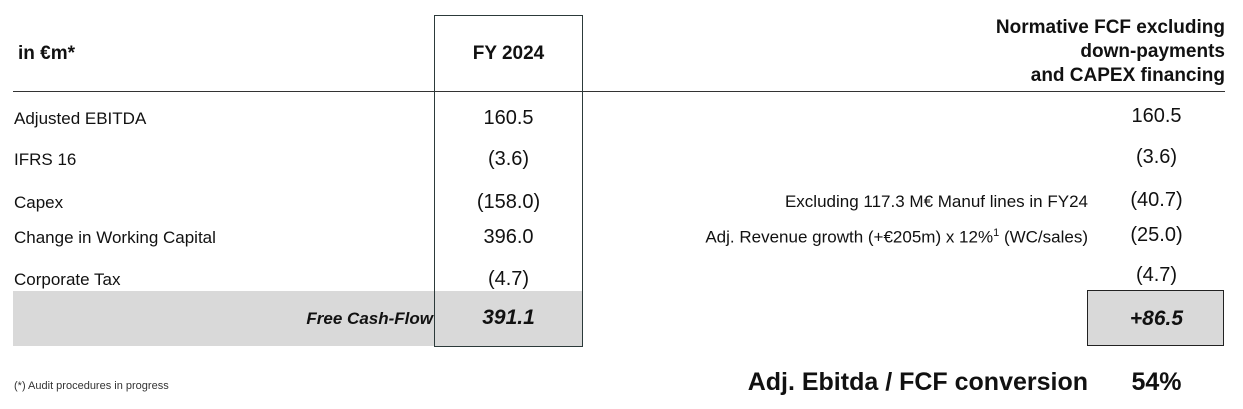 The image size is (1243, 409). Describe the element at coordinates (115, 237) in the screenshot. I see `row-label: Change in Working Capital` at that location.